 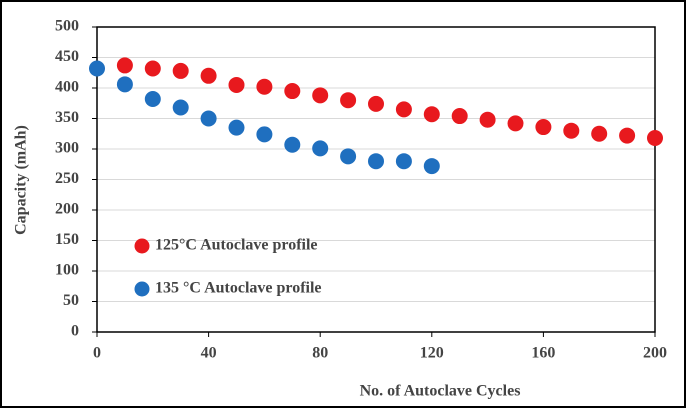 I want to click on y-tick-label: 450, so click(x=67, y=56).